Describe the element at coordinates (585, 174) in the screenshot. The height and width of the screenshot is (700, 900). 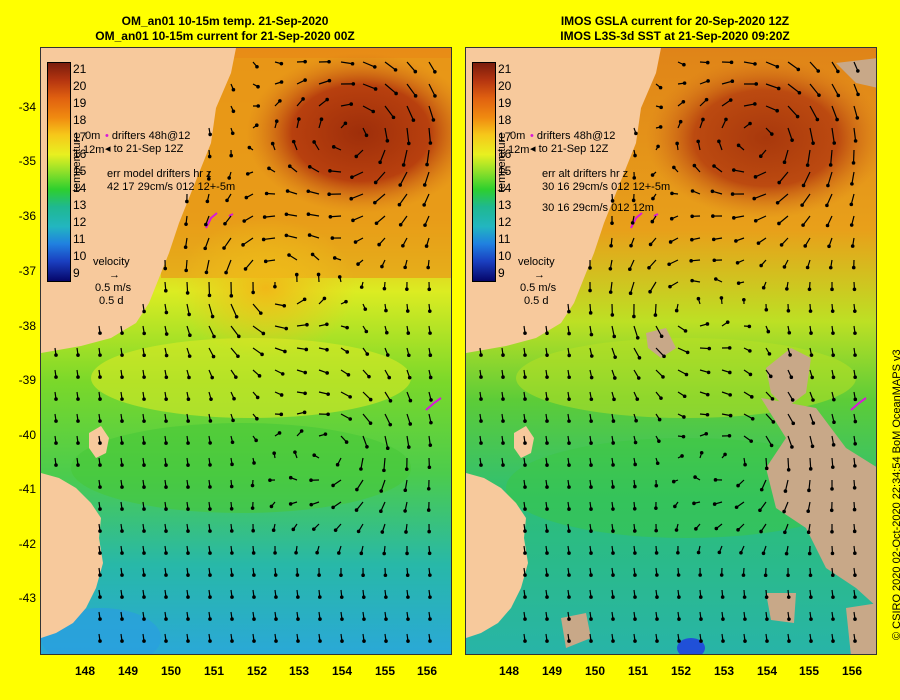
I see `error-stats-line1: err alt drifters hr z` at that location.